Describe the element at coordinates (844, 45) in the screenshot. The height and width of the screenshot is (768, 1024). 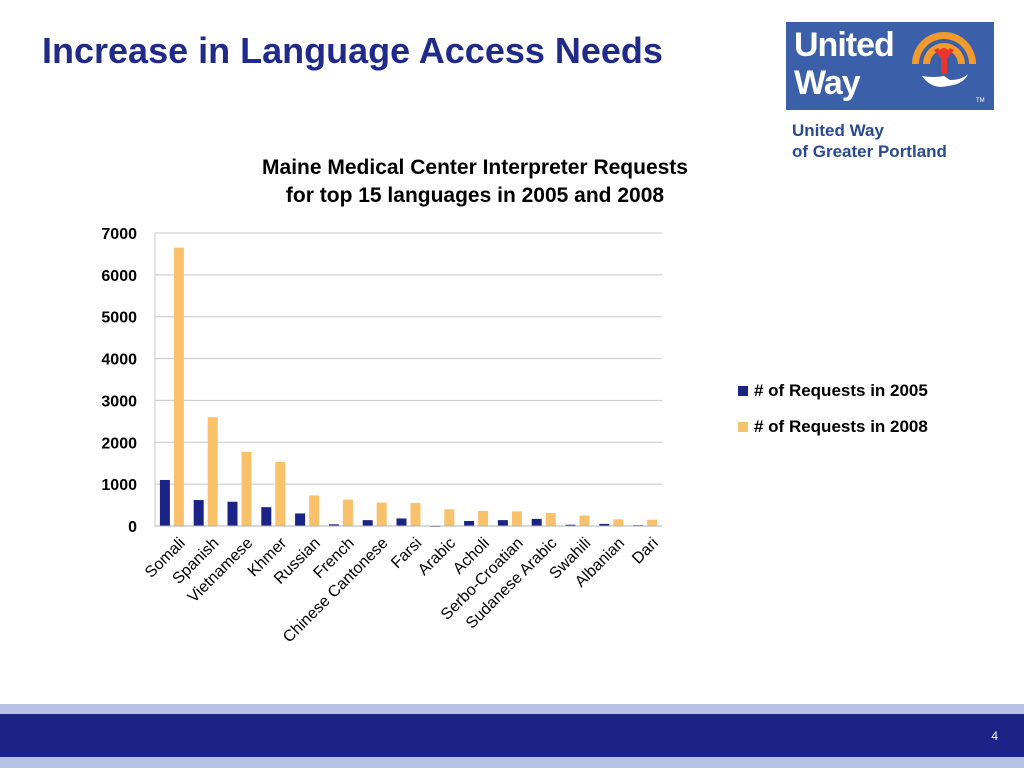
I see `logo-line1: United` at that location.